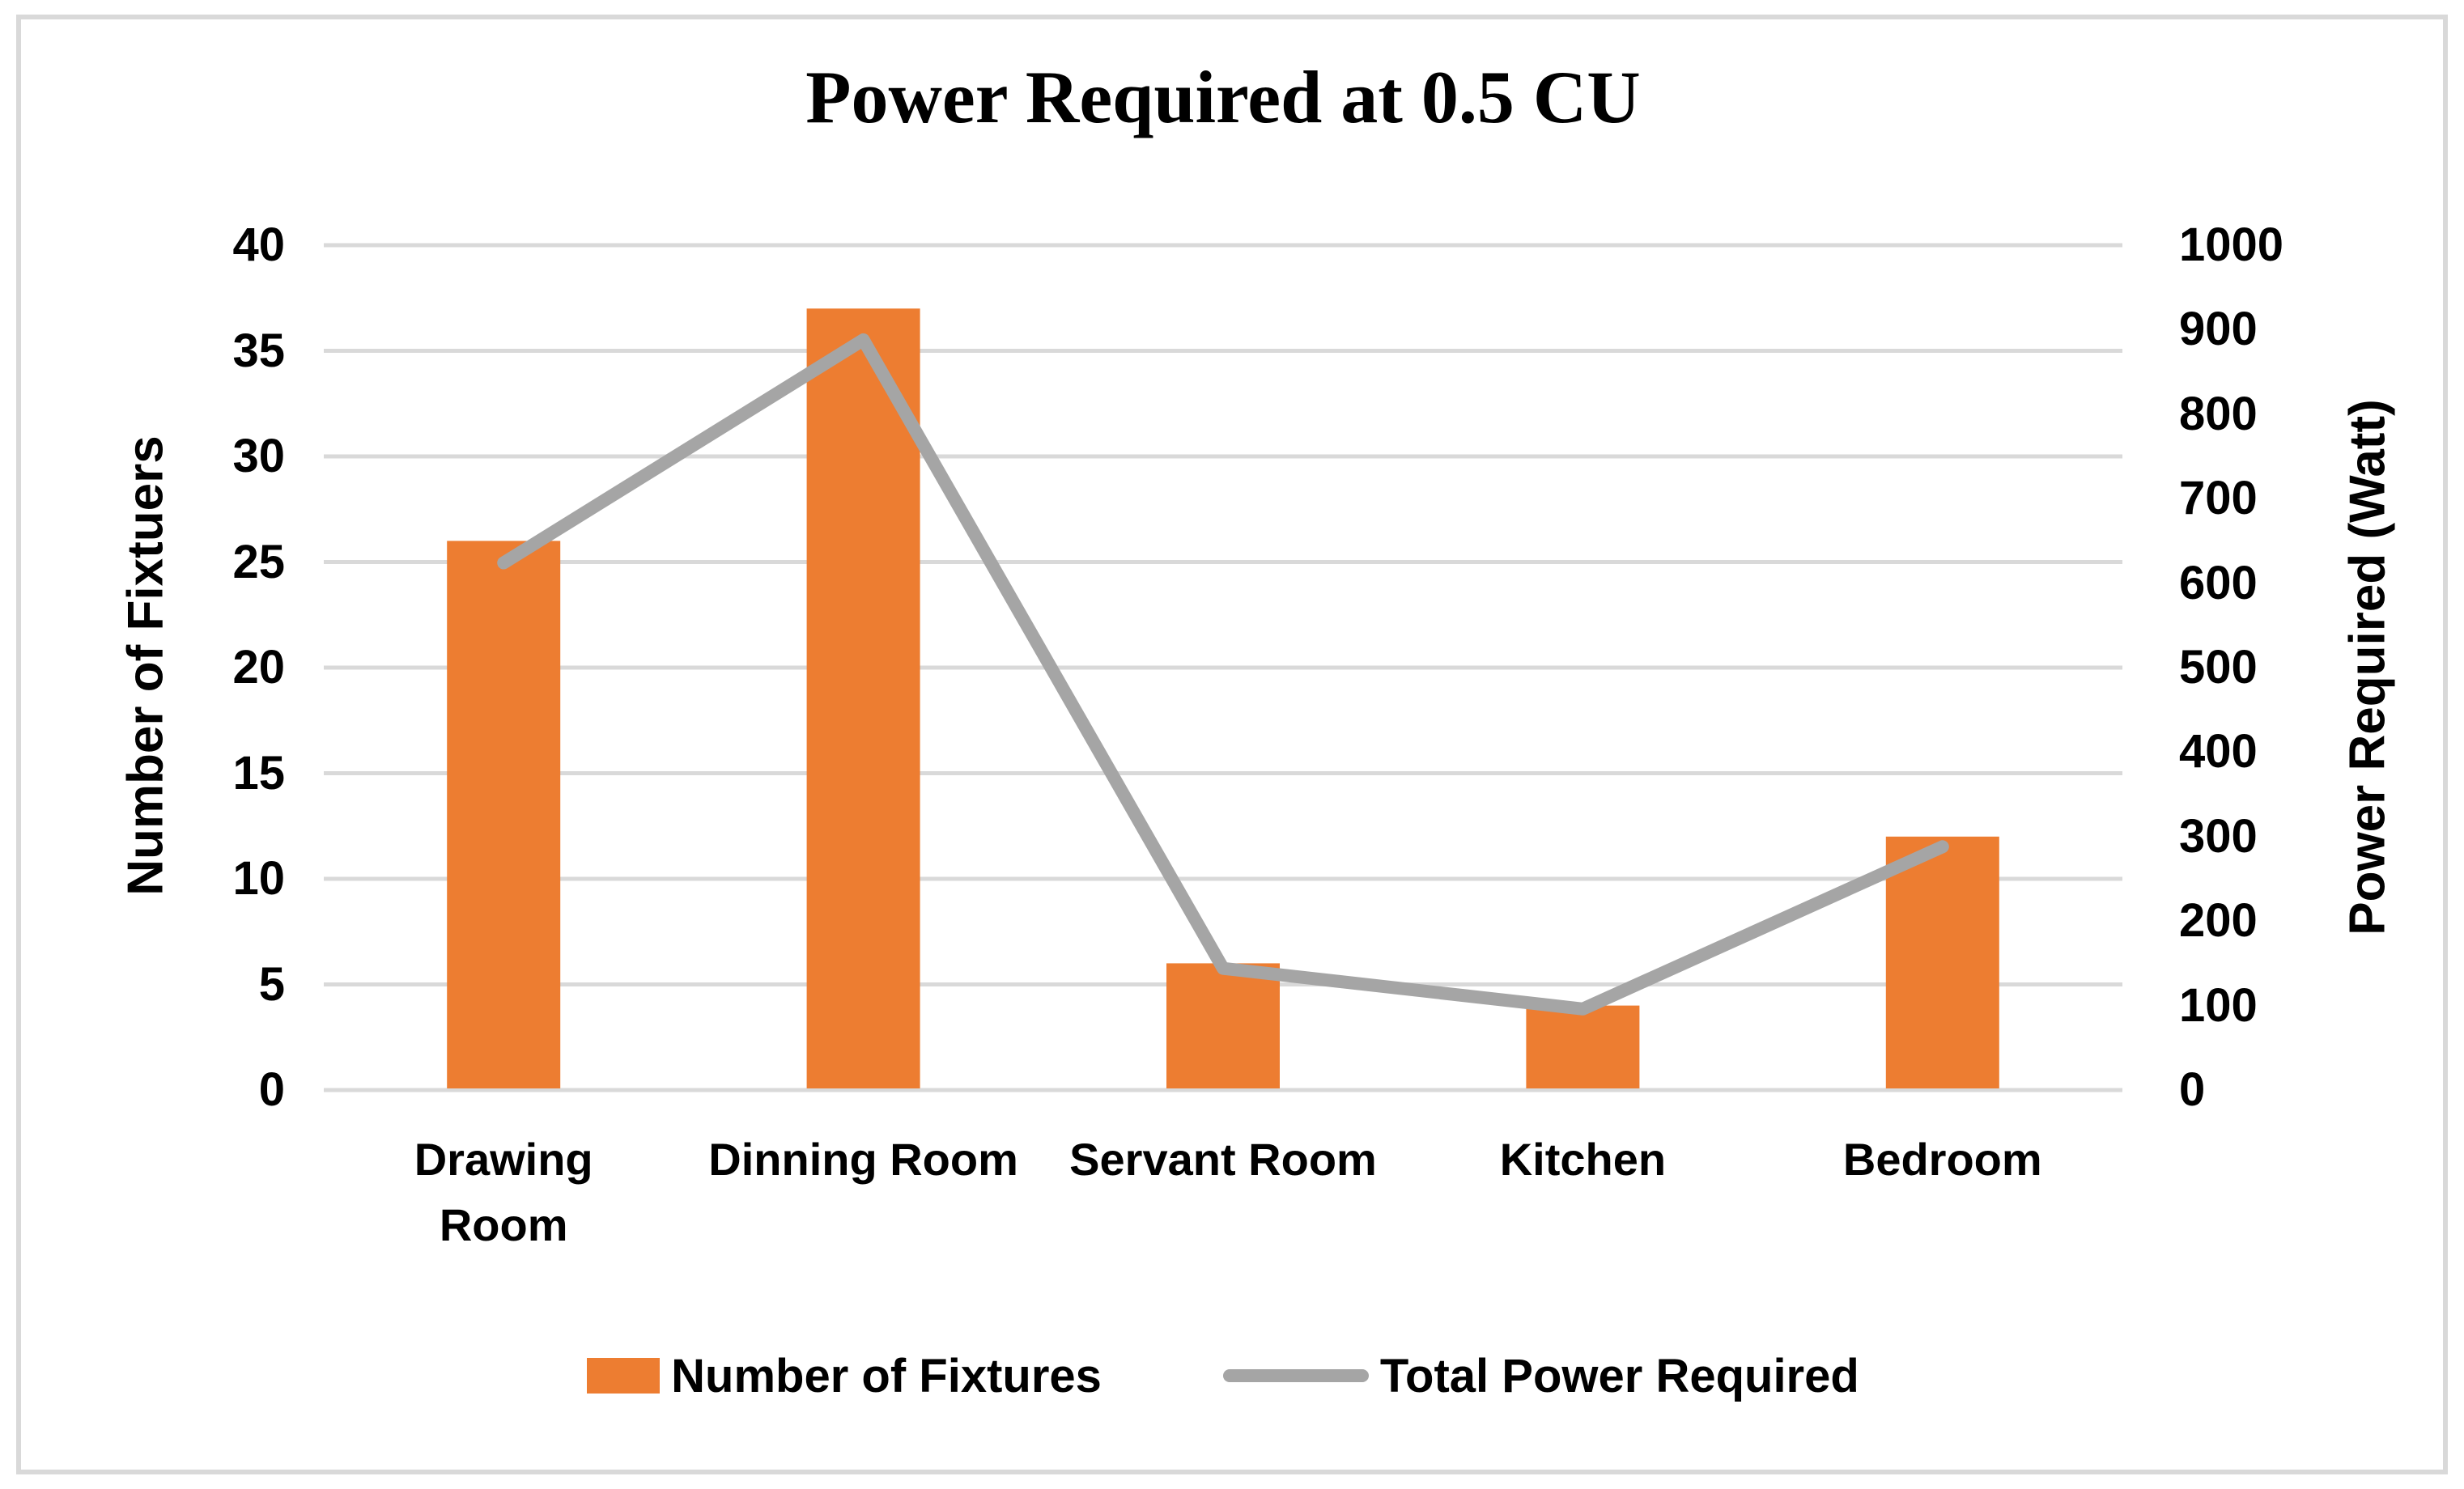 Image resolution: width=2464 pixels, height=1489 pixels. Describe the element at coordinates (504, 814) in the screenshot. I see `bar-drawing-room` at that location.